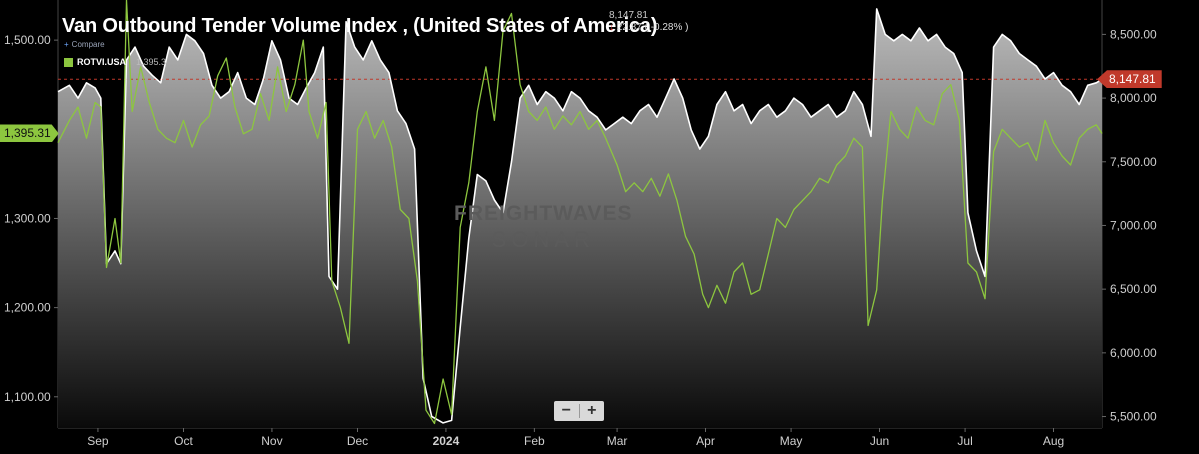  Describe the element at coordinates (27, 40) in the screenshot. I see `left-tick-label: 1,500.00` at that location.